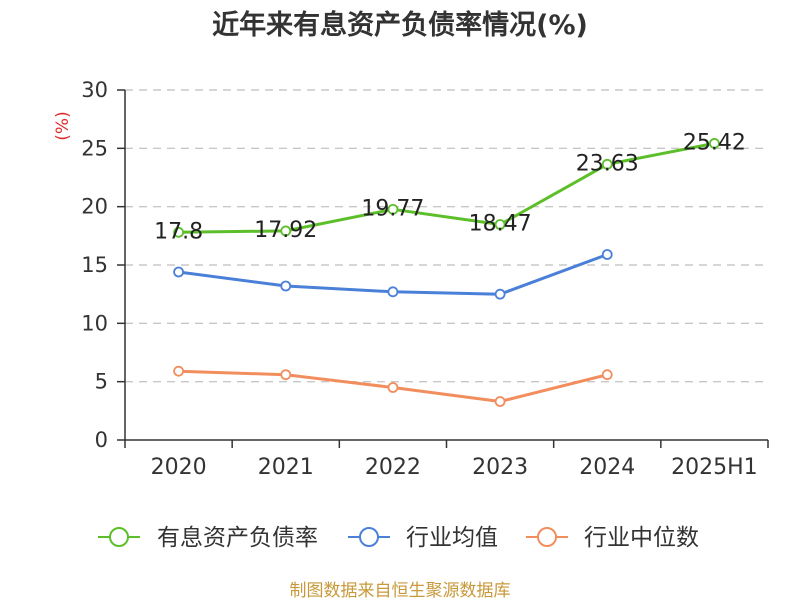 The height and width of the screenshot is (600, 800). I want to click on legend-label: 有息资产负债率, so click(237, 538).